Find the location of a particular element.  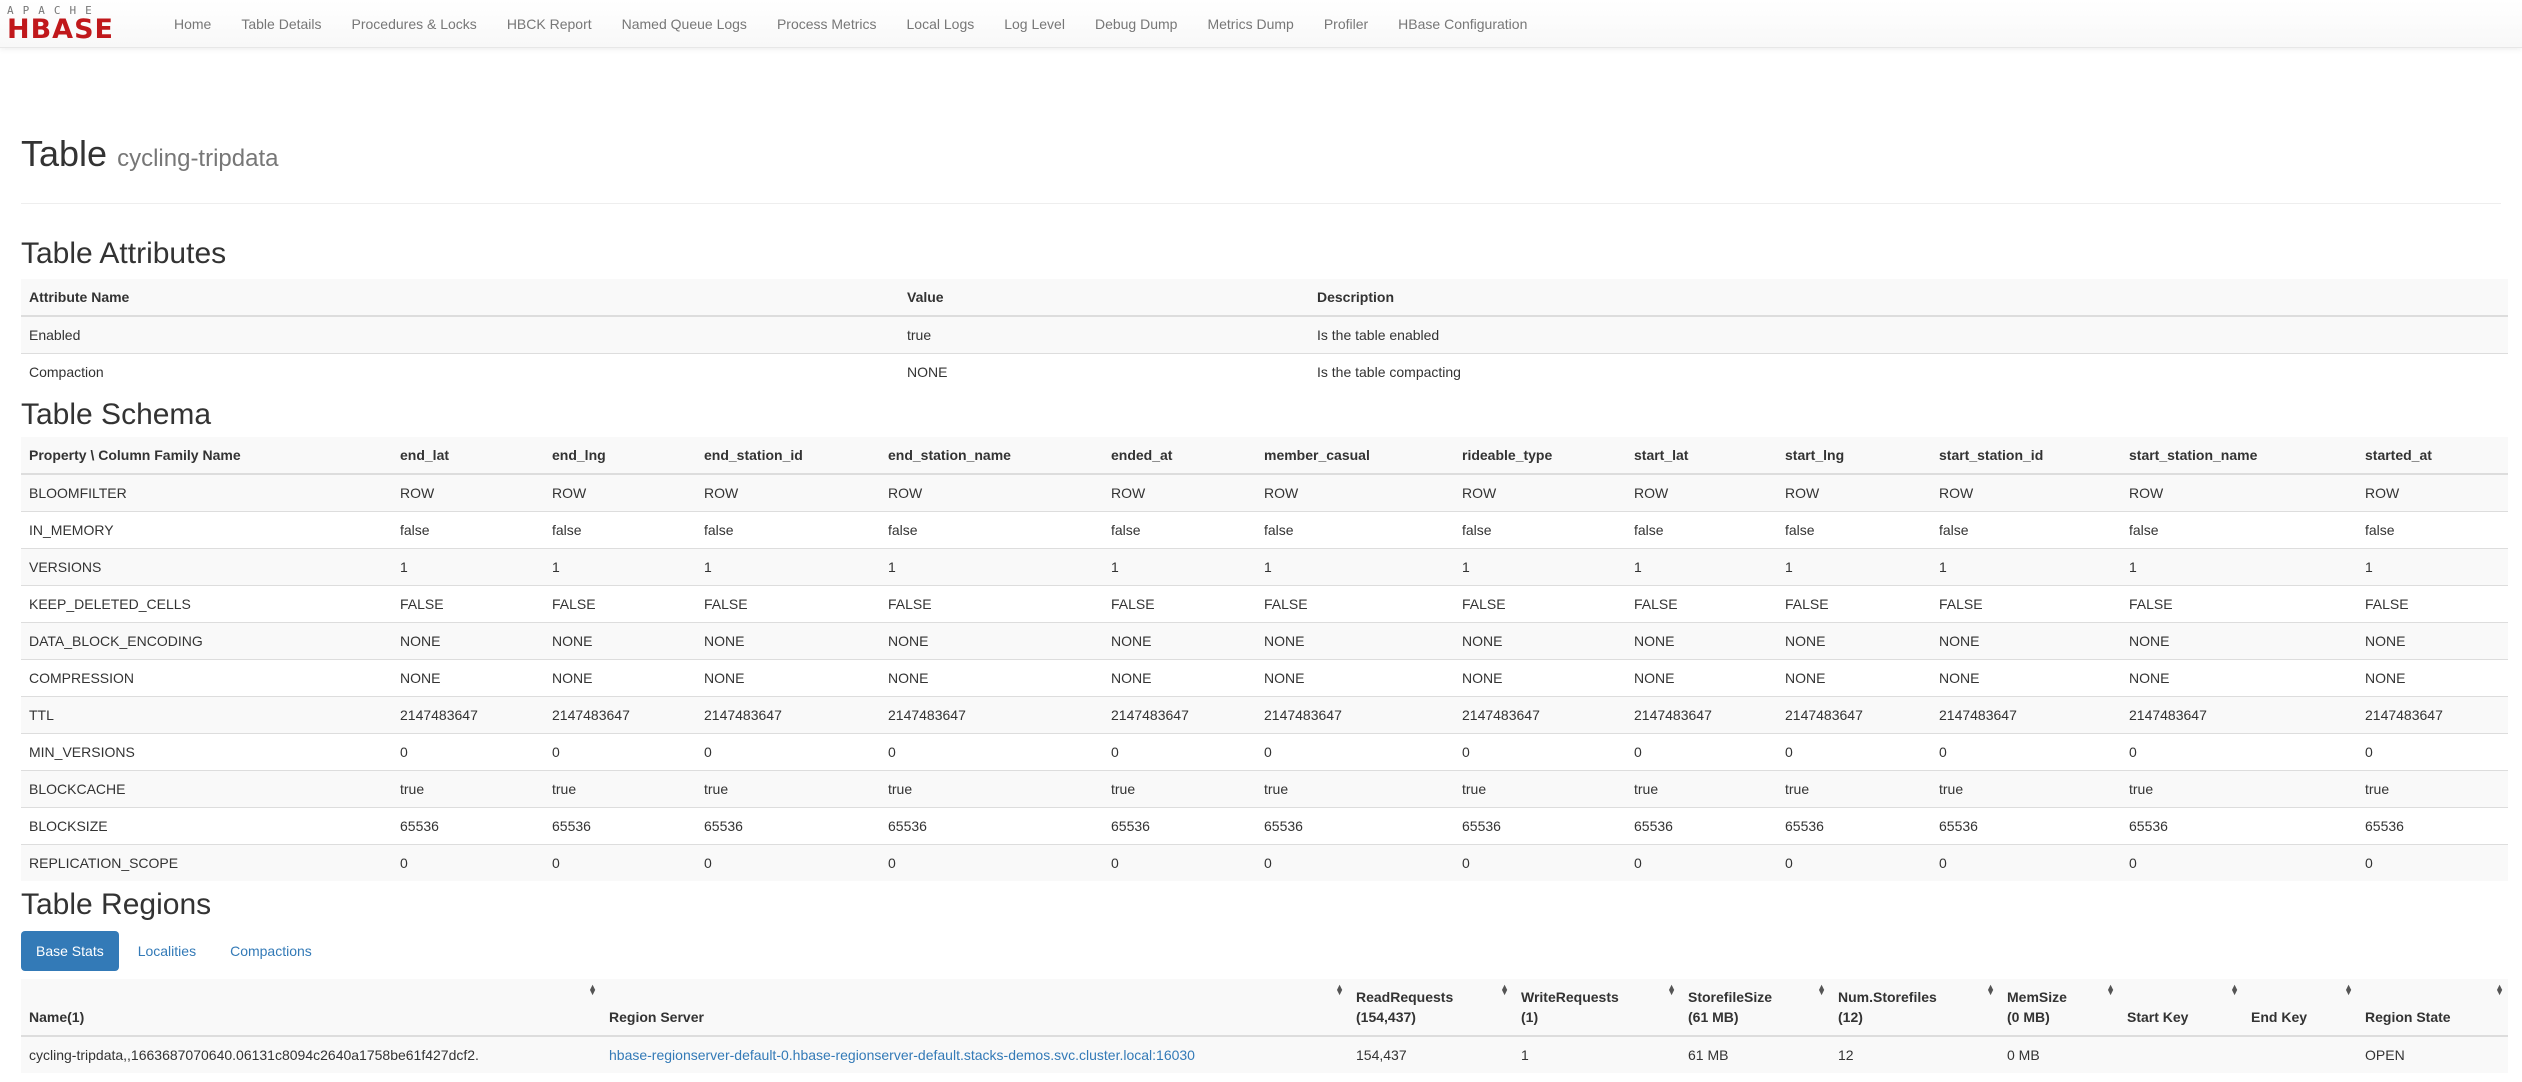

property-name: COMPRESSION is located at coordinates (206, 677).